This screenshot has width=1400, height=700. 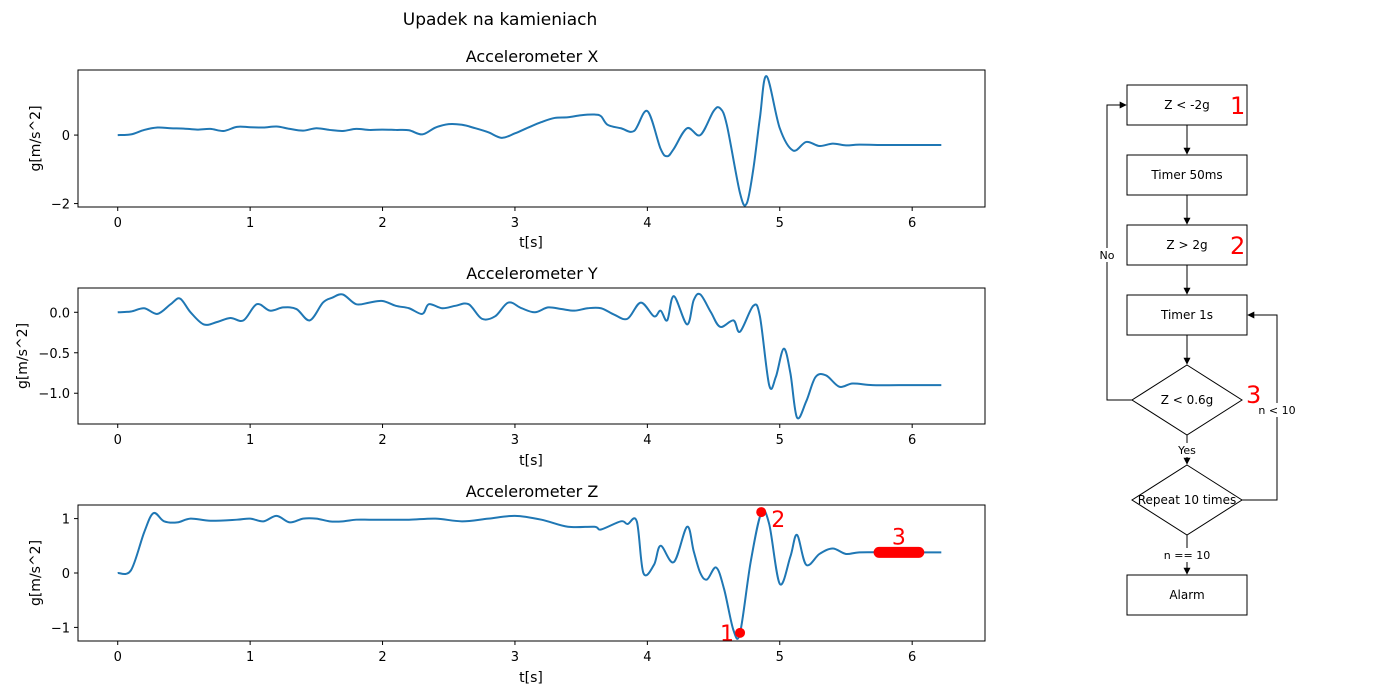 I want to click on chart-title: Accelerometer Z, so click(x=532, y=491).